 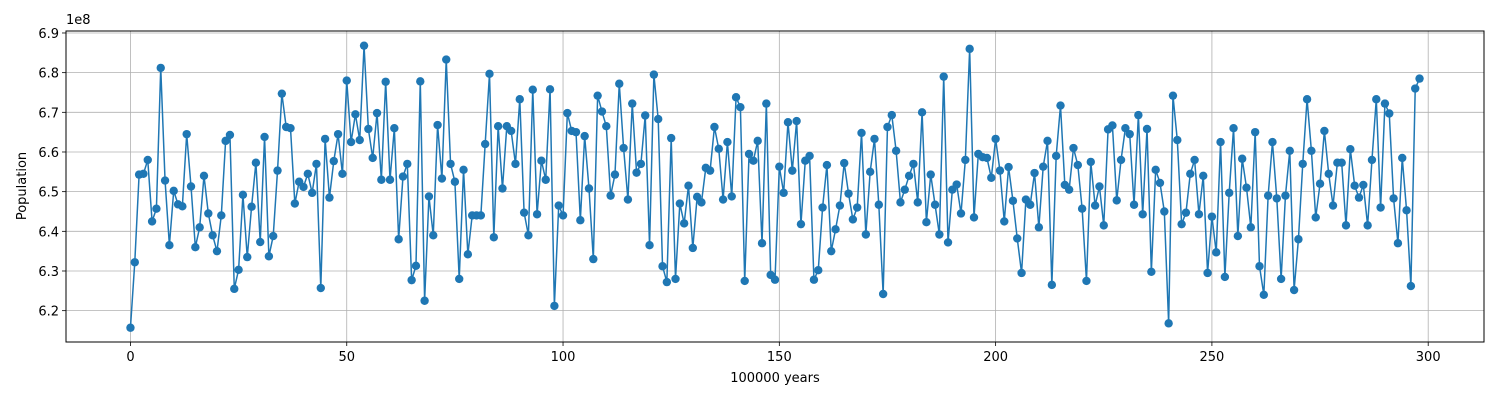 What do you see at coordinates (48, 312) in the screenshot?
I see `y-tick-label: 6.2` at bounding box center [48, 312].